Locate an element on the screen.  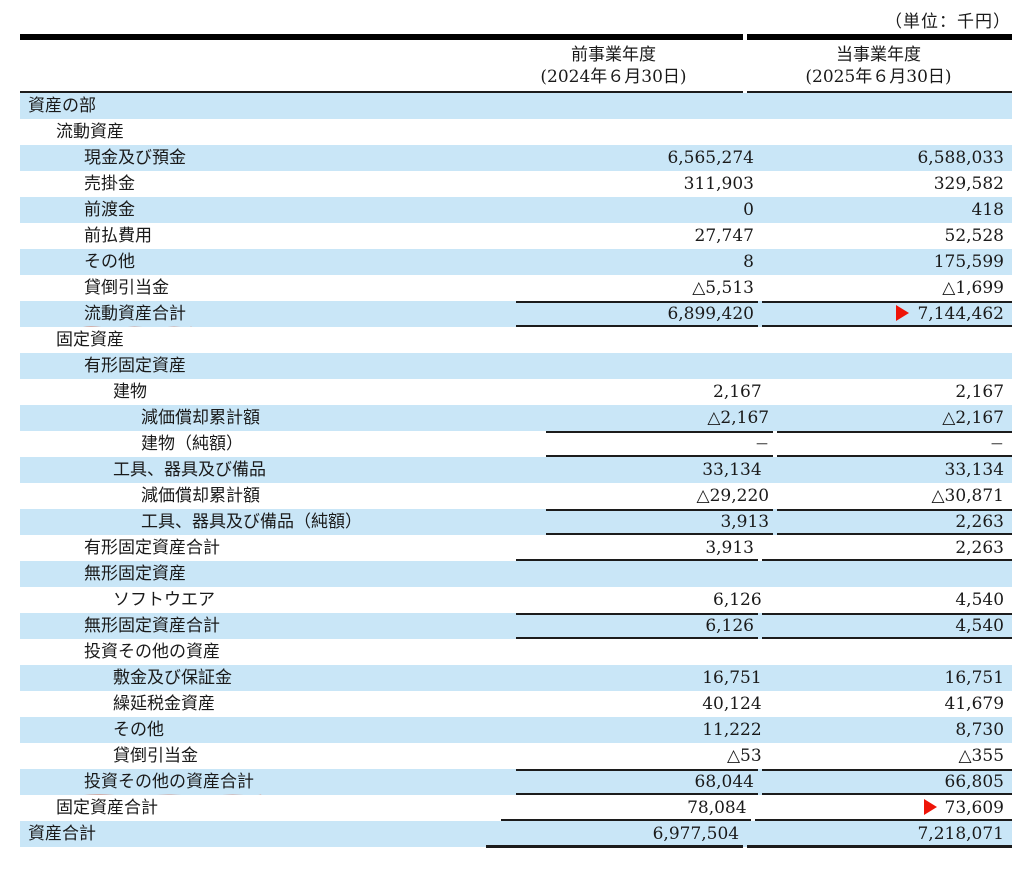
table-row: その他 11,222 8,730 is located at coordinates (516, 730).